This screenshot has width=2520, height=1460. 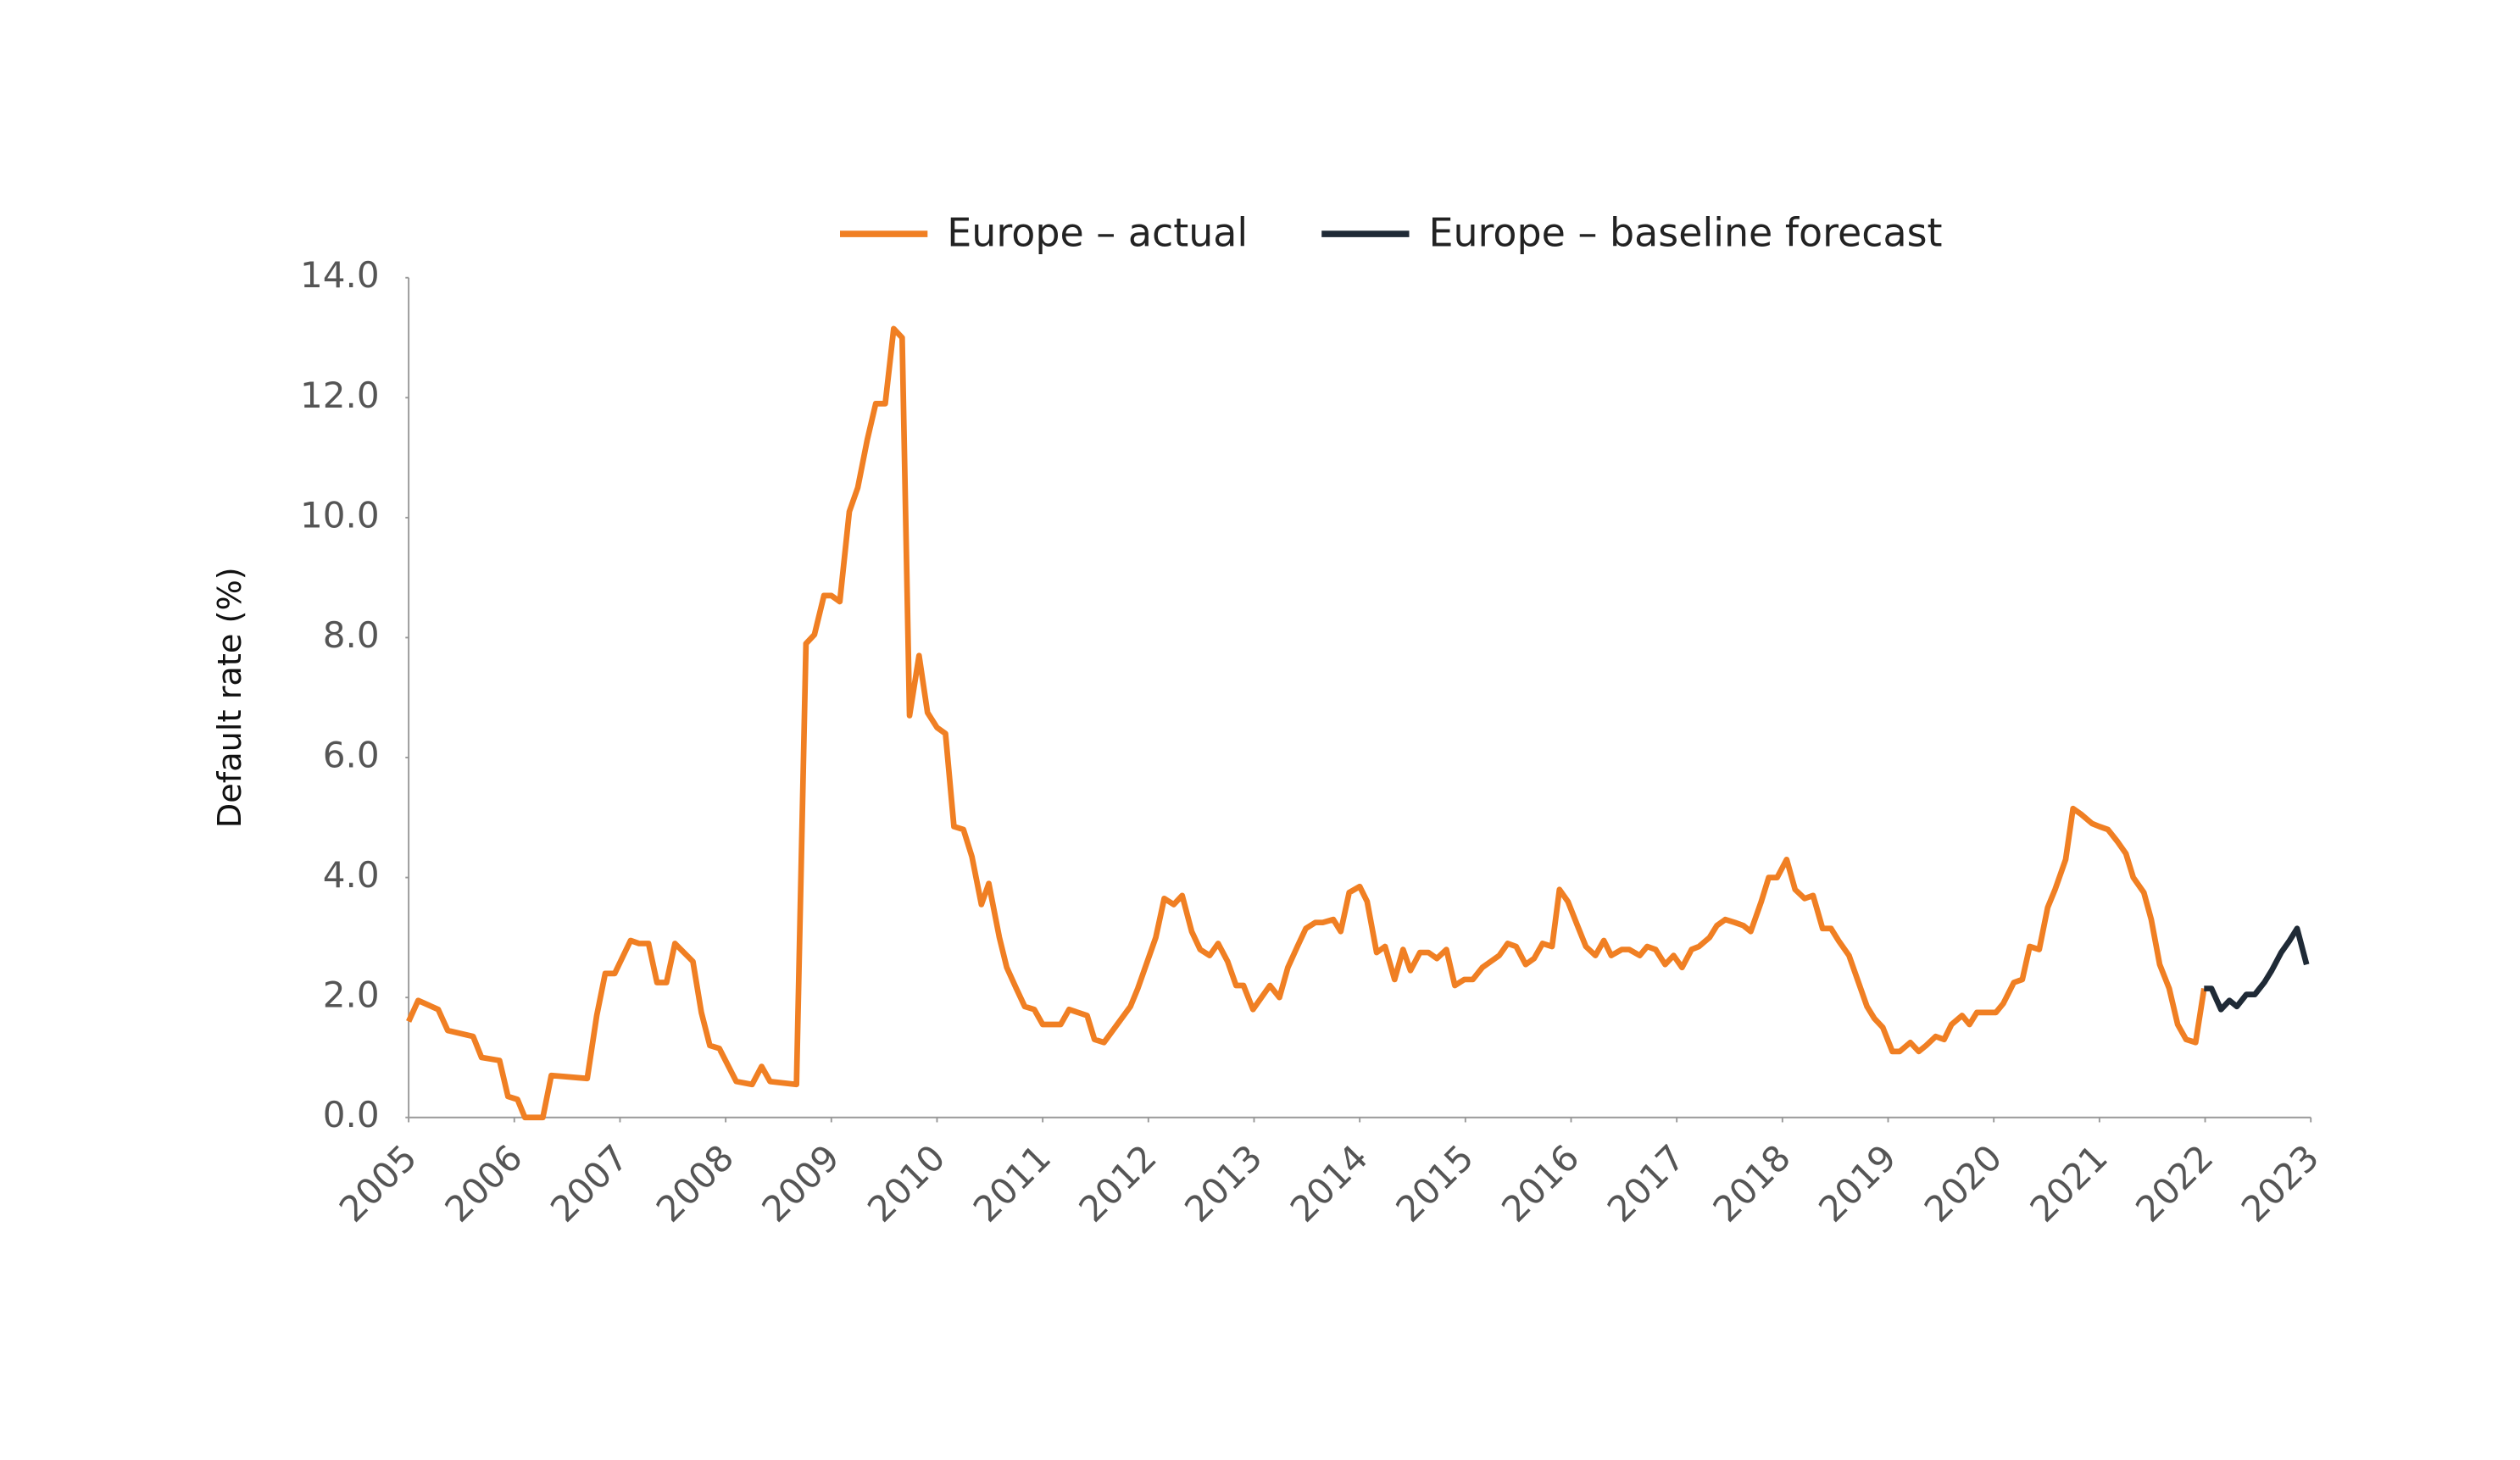 What do you see at coordinates (351, 755) in the screenshot?
I see `y-tick-label: 6.0` at bounding box center [351, 755].